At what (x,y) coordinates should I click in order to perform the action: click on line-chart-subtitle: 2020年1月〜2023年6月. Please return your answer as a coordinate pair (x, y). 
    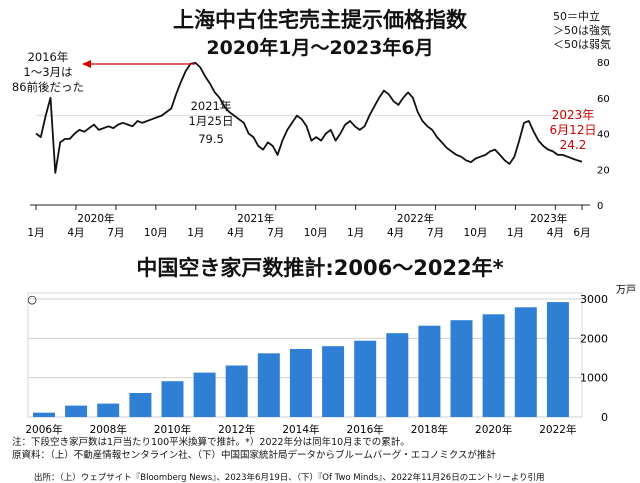
    Looking at the image, I should click on (320, 48).